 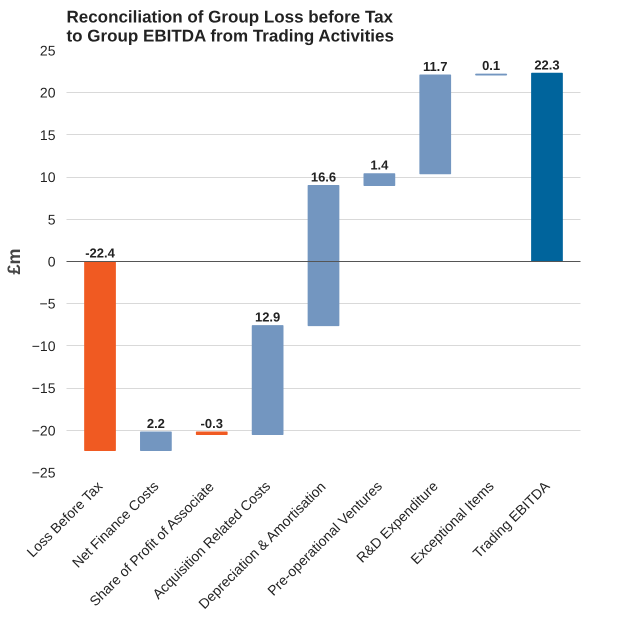 What do you see at coordinates (100, 253) in the screenshot?
I see `data-label: -22.4` at bounding box center [100, 253].